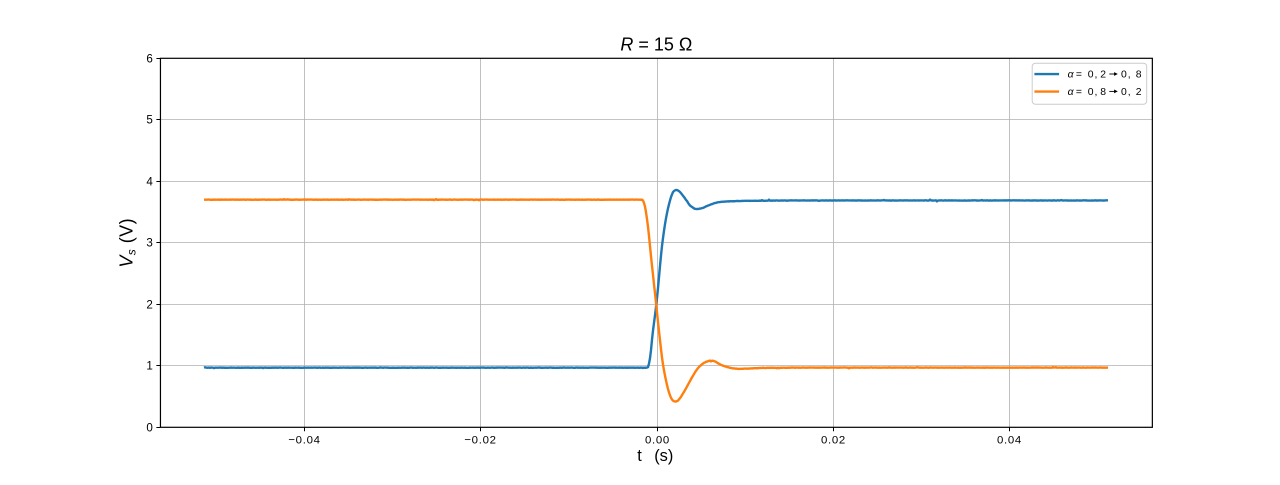  Describe the element at coordinates (127, 243) in the screenshot. I see `svg-text: Vs (V)` at that location.